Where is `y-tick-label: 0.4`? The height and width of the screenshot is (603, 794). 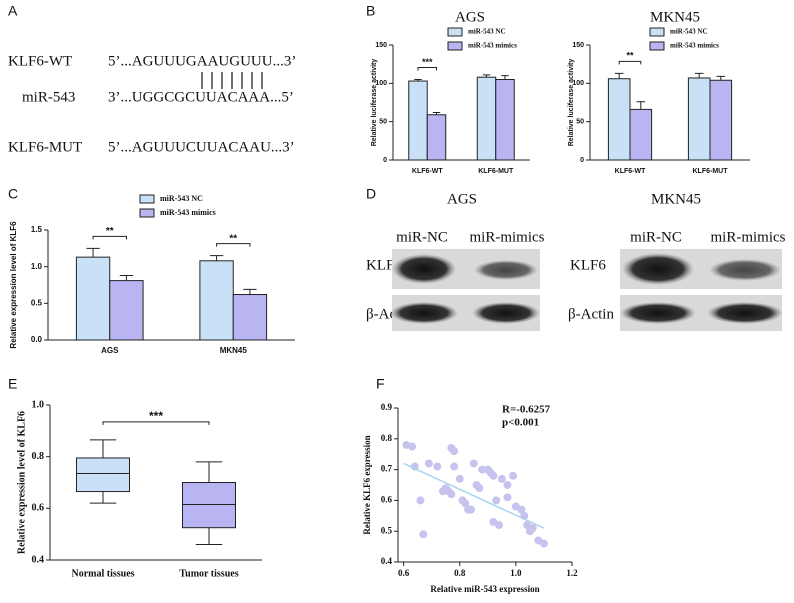 y-tick-label: 0.4 is located at coordinates (387, 561).